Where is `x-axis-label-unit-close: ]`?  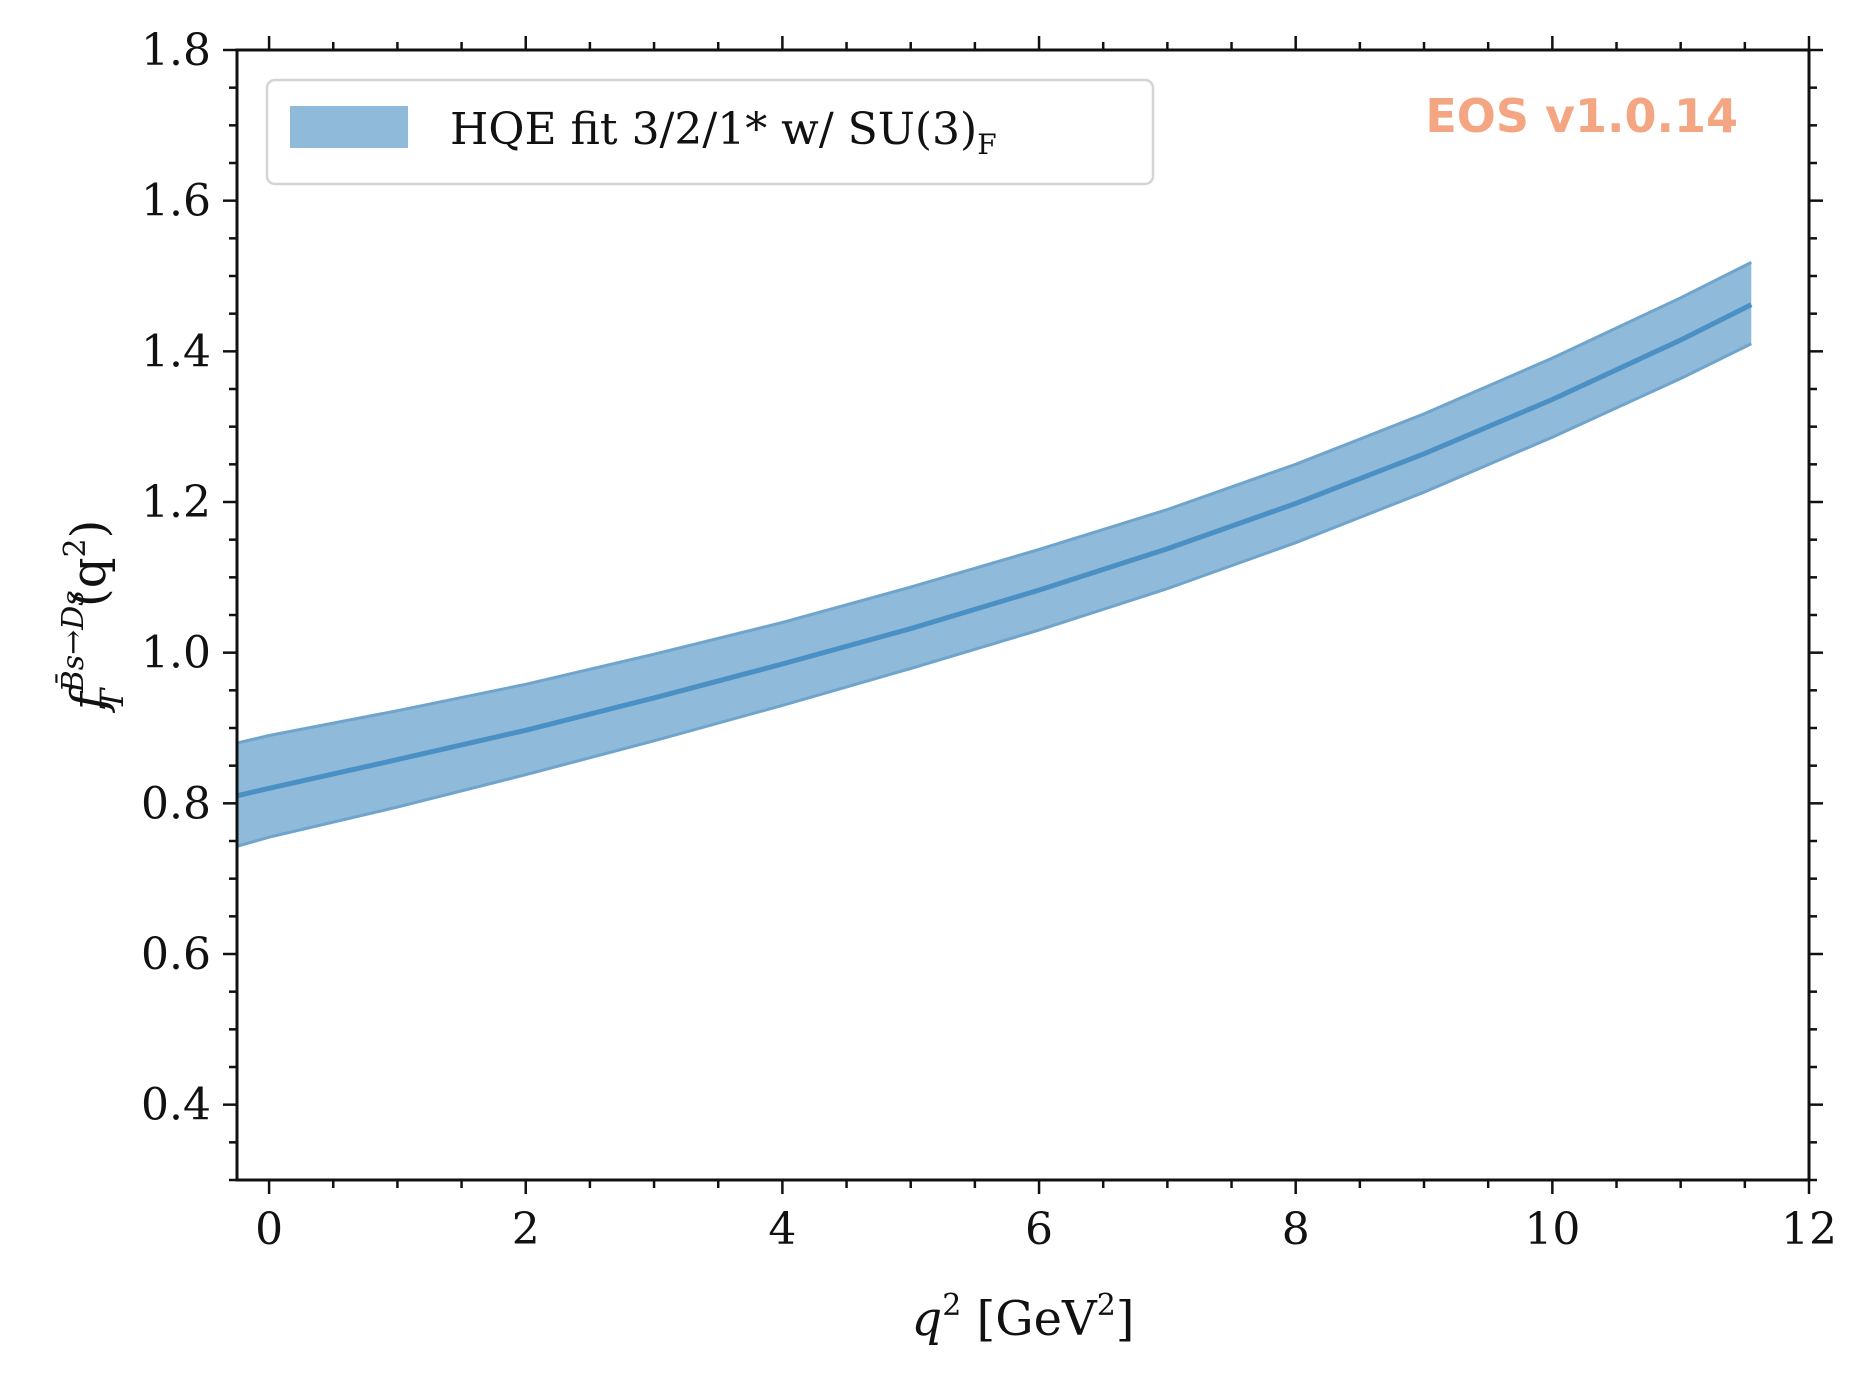
x-axis-label-unit-close: ] is located at coordinates (1125, 1319).